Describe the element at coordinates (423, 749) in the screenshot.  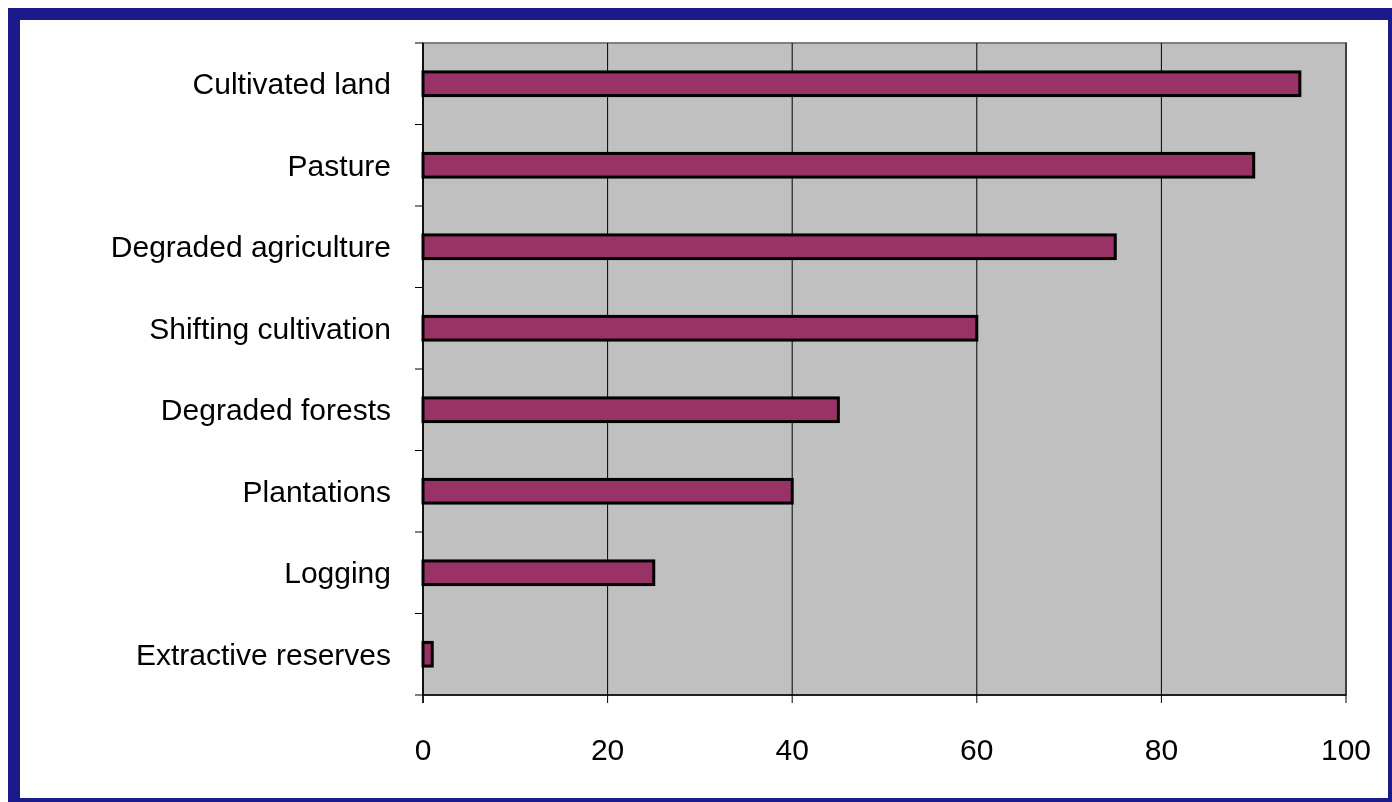
I see `x-tick-label: 0` at that location.